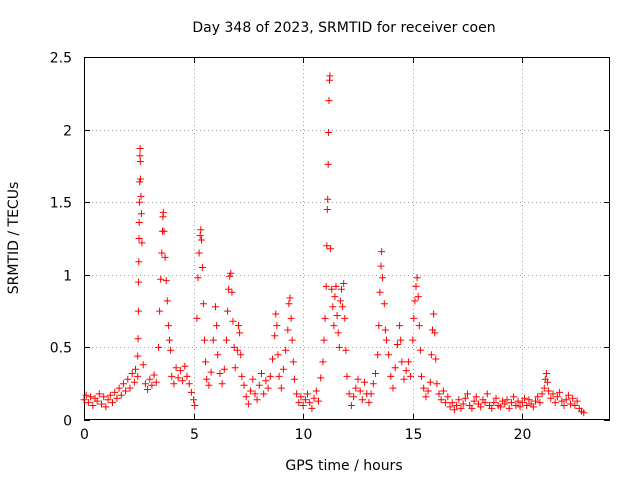  I want to click on y-tick-label: 0, so click(67, 422).